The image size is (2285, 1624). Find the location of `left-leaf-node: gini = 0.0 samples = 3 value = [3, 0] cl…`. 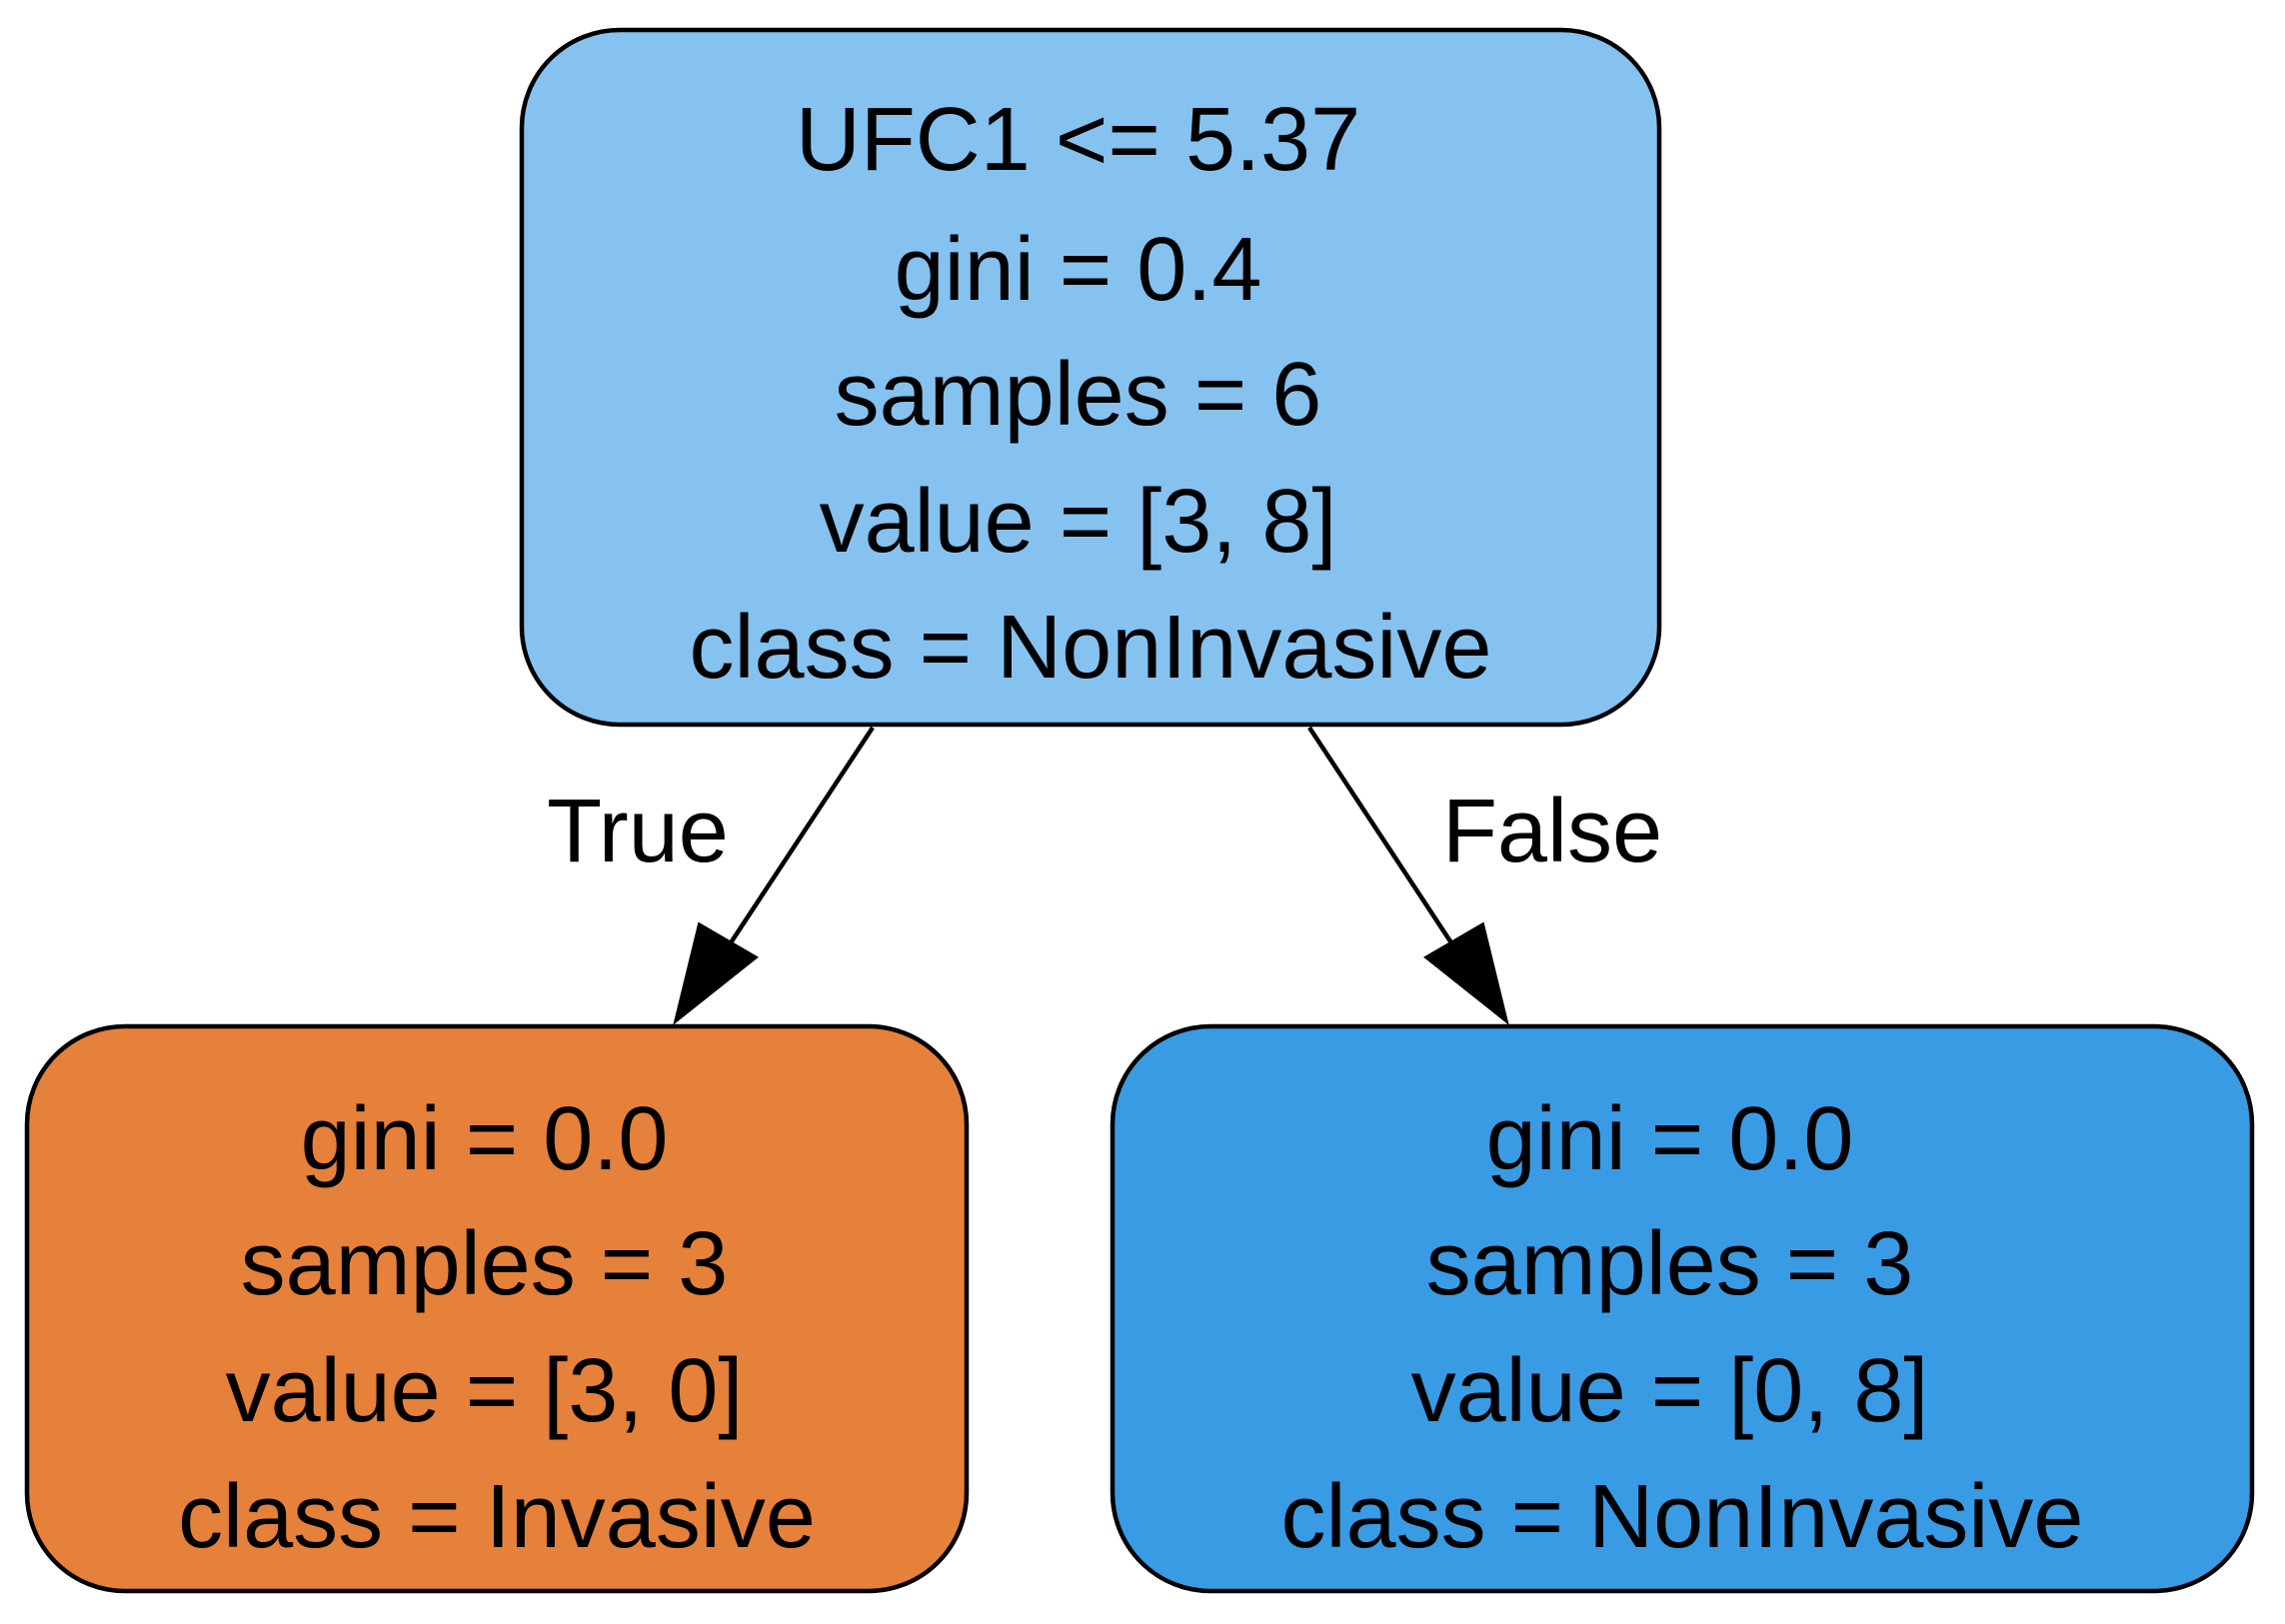

left-leaf-node: gini = 0.0 samples = 3 value = [3, 0] cl… is located at coordinates (497, 1309).